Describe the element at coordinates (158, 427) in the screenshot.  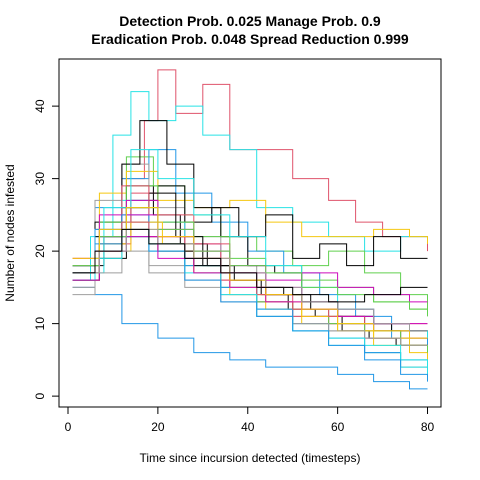
I see `x-tick-label: 20` at that location.